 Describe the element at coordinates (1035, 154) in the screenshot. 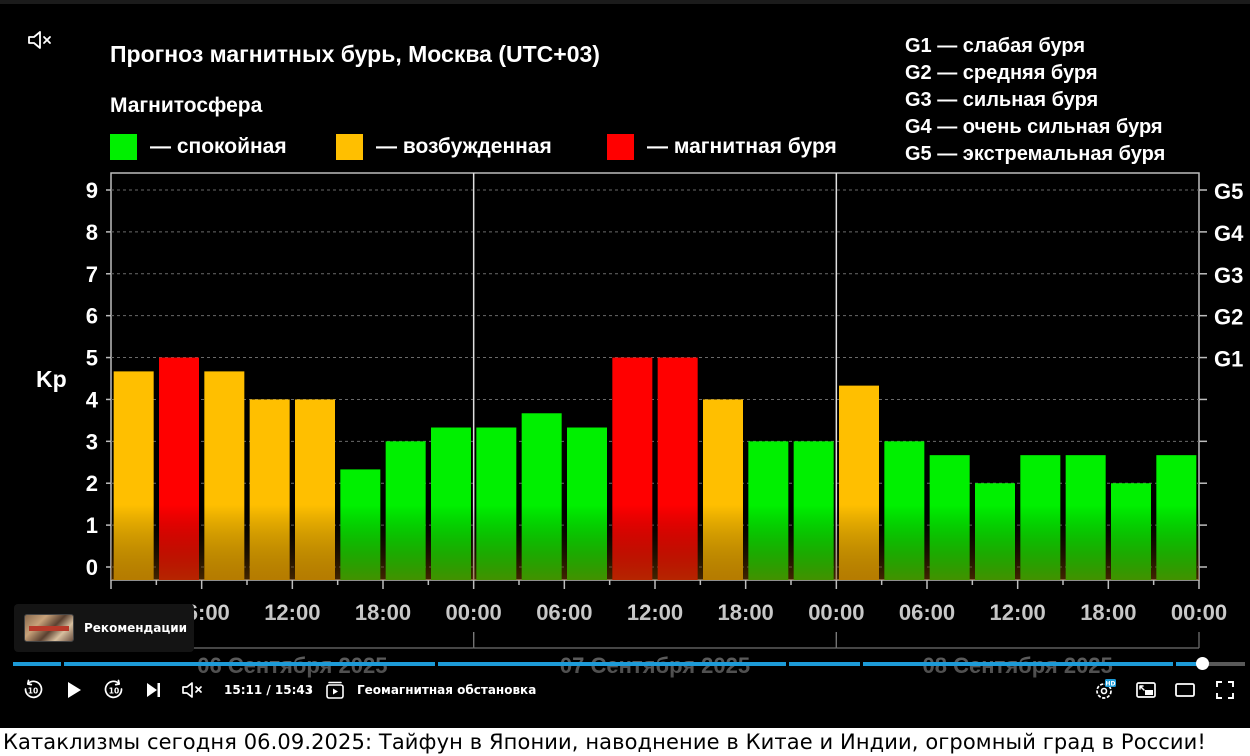

I see `g-scale-legend-item: G5 — экстремальная буря` at that location.